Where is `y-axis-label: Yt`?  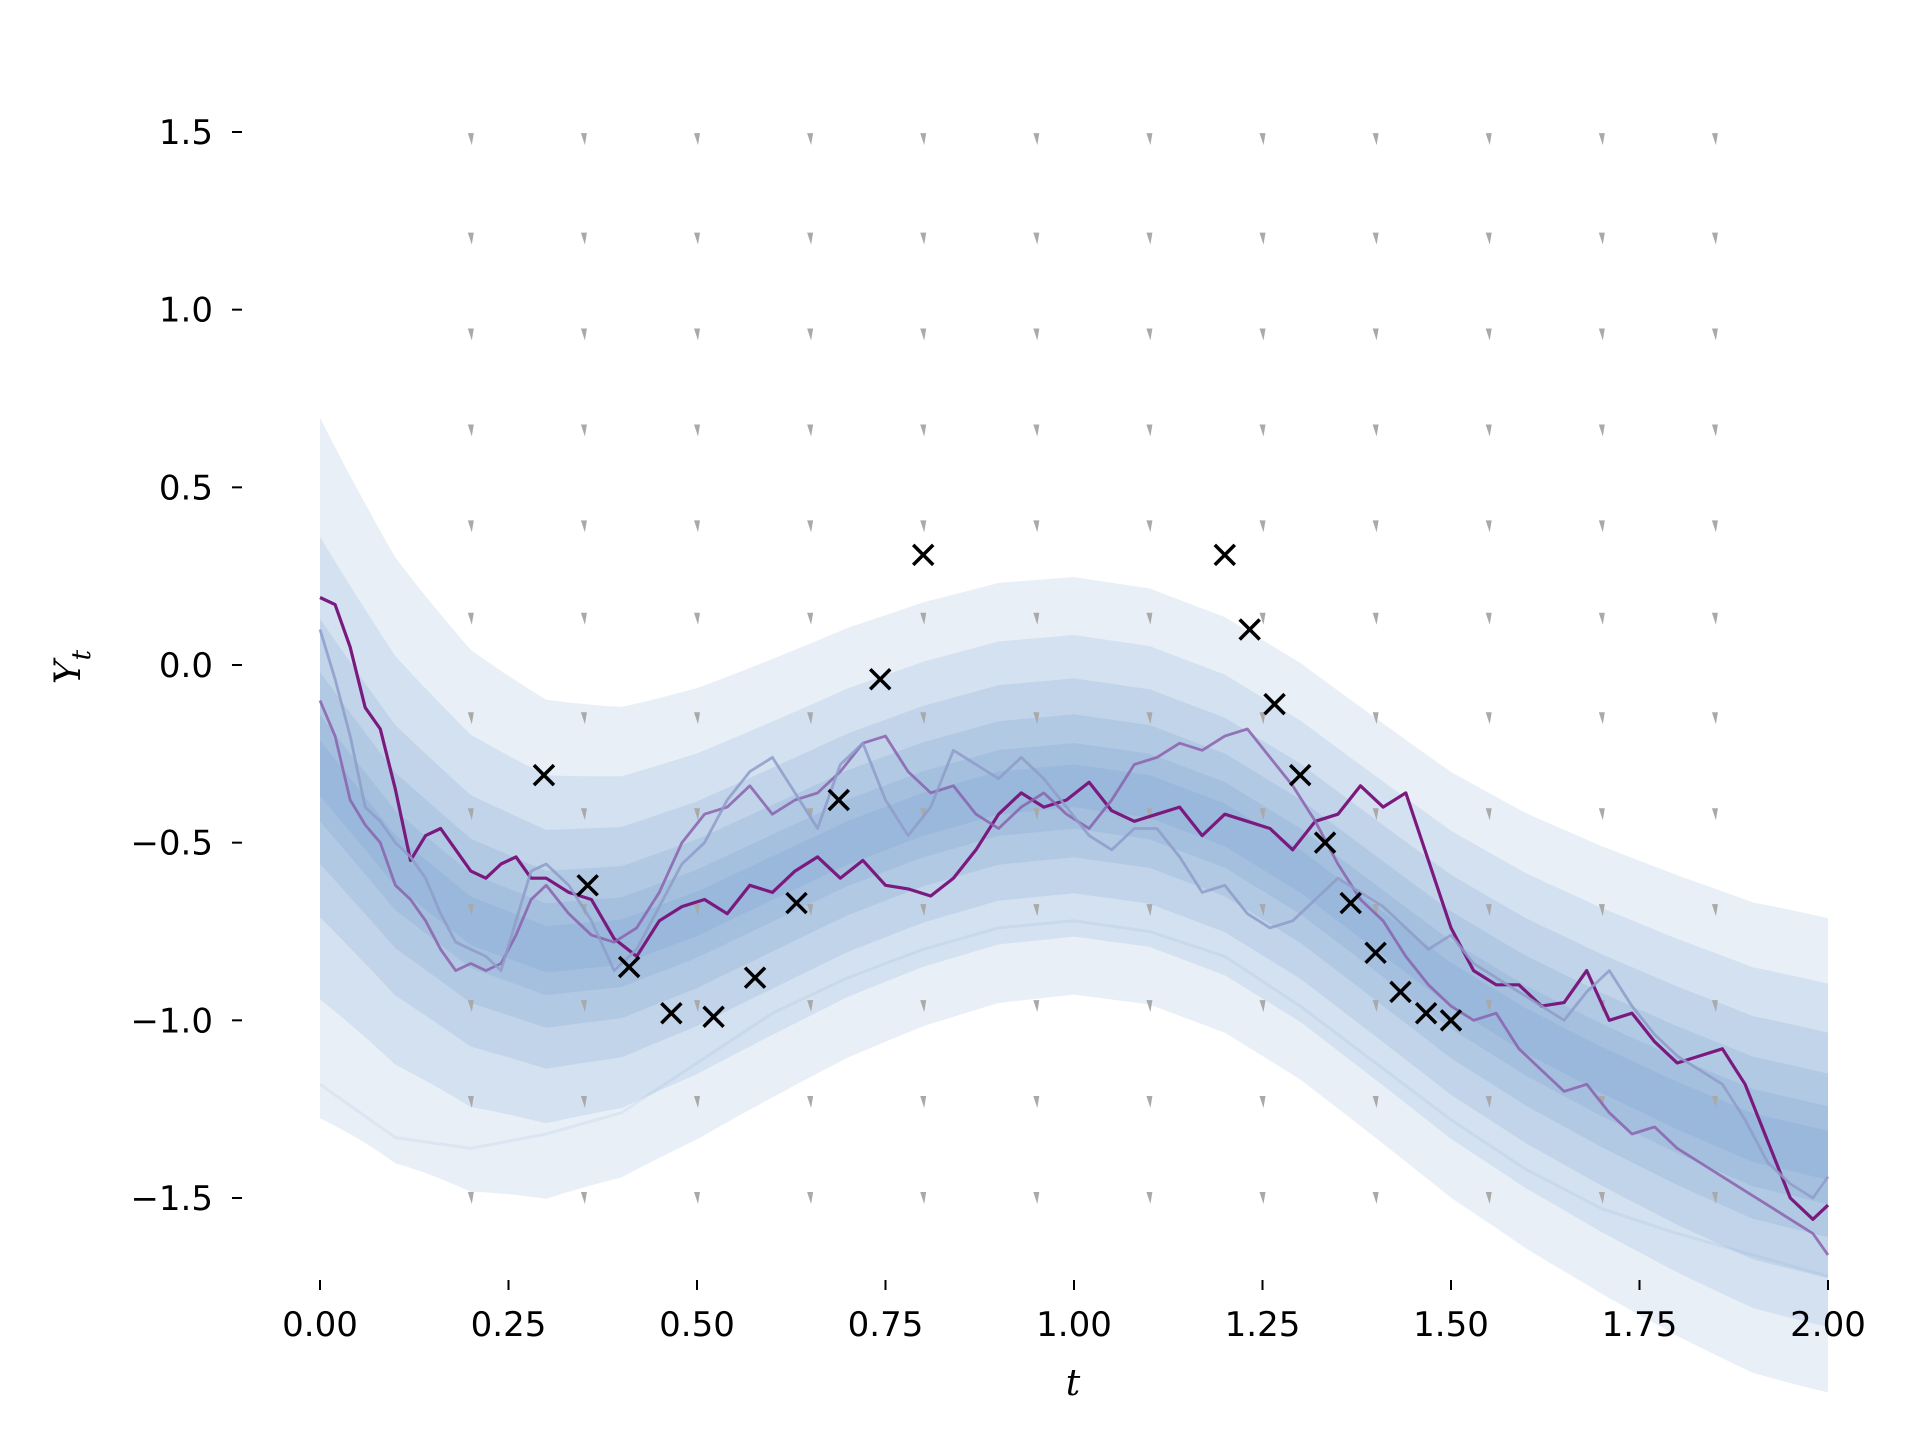
y-axis-label: Yt is located at coordinates (72, 666).